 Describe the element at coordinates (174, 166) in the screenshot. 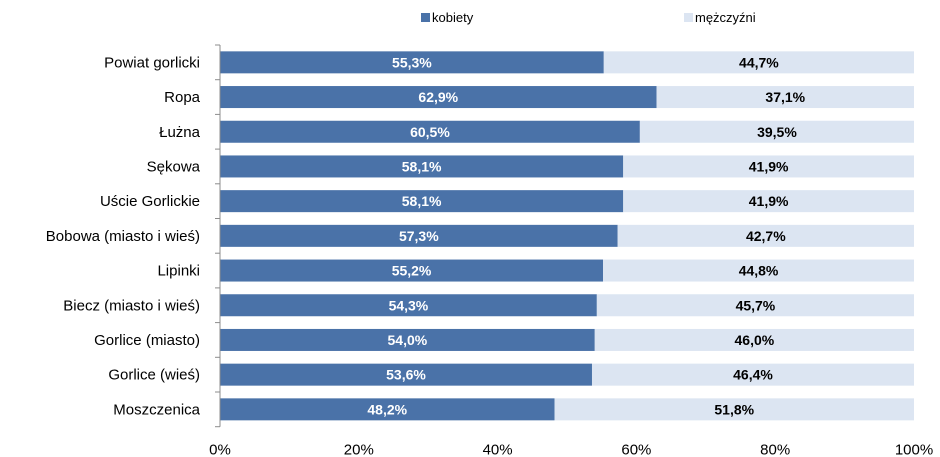

I see `category-label: Sękowa` at that location.